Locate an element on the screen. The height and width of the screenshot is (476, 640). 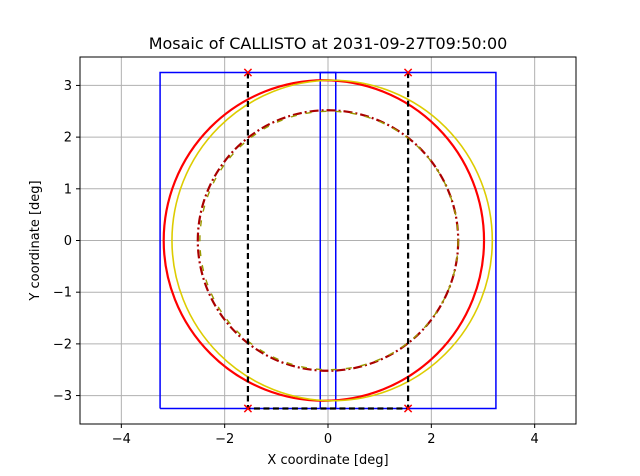
x-tick-label: 2 is located at coordinates (431, 439).